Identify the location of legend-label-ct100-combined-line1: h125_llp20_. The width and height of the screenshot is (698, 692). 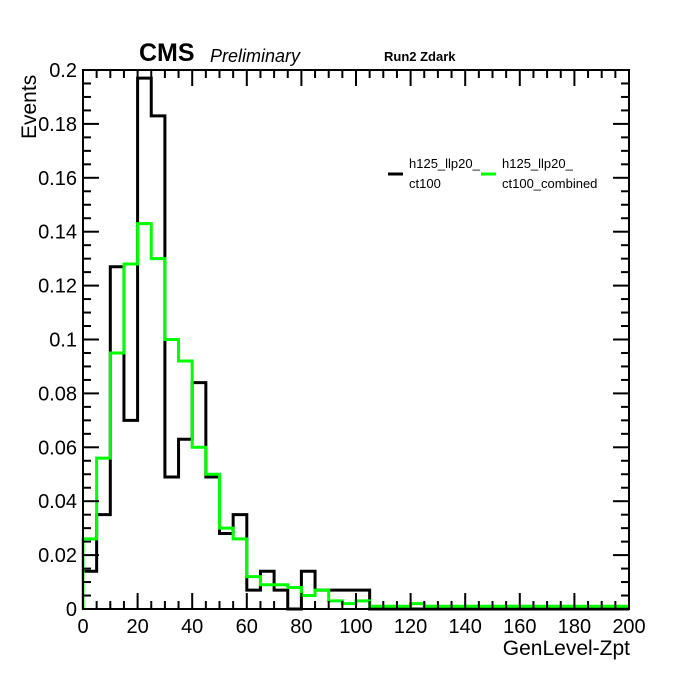
(538, 163).